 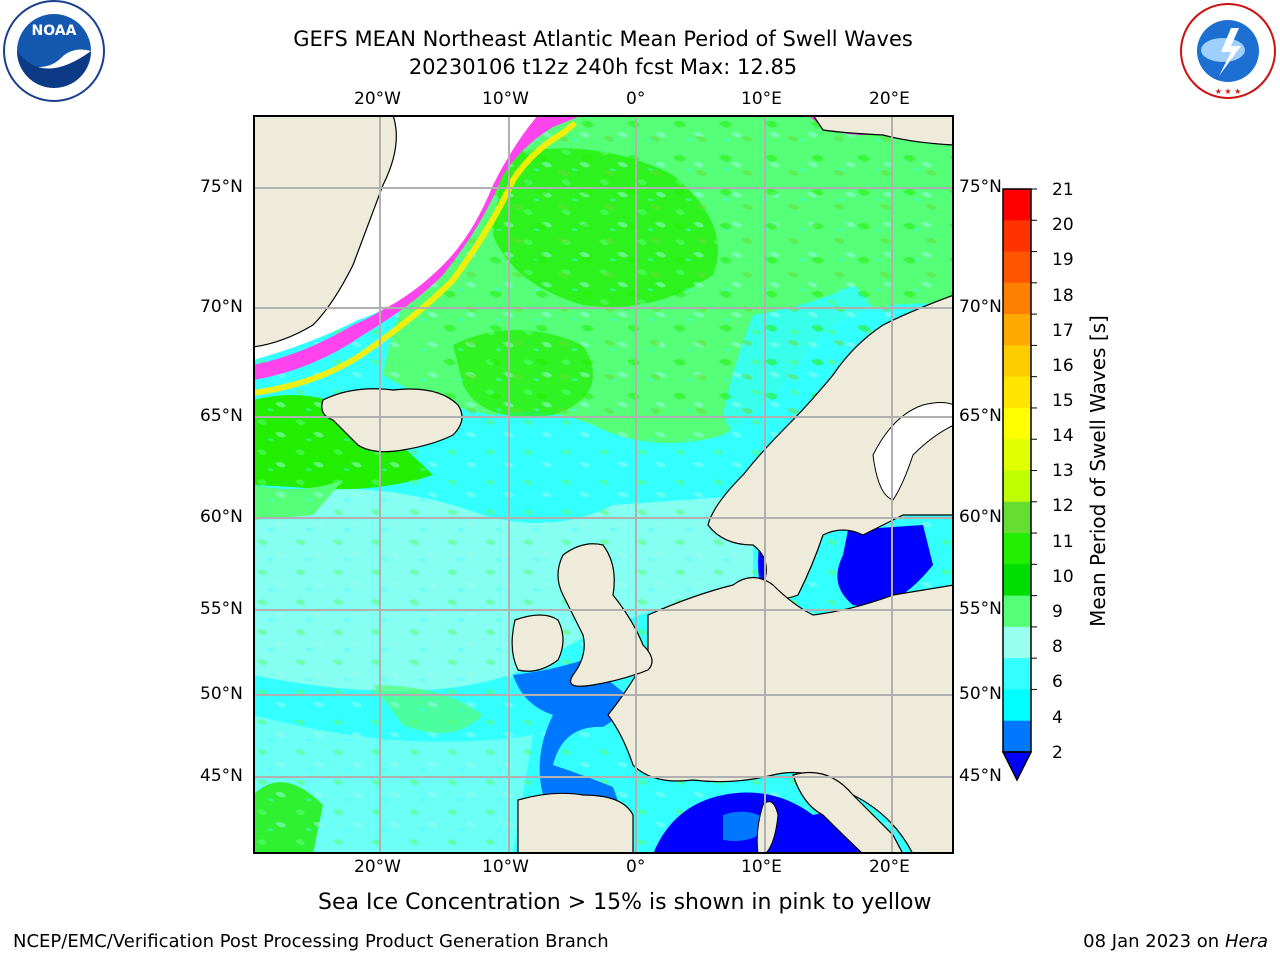 What do you see at coordinates (1063, 401) in the screenshot?
I see `colorbar-label: 15` at bounding box center [1063, 401].